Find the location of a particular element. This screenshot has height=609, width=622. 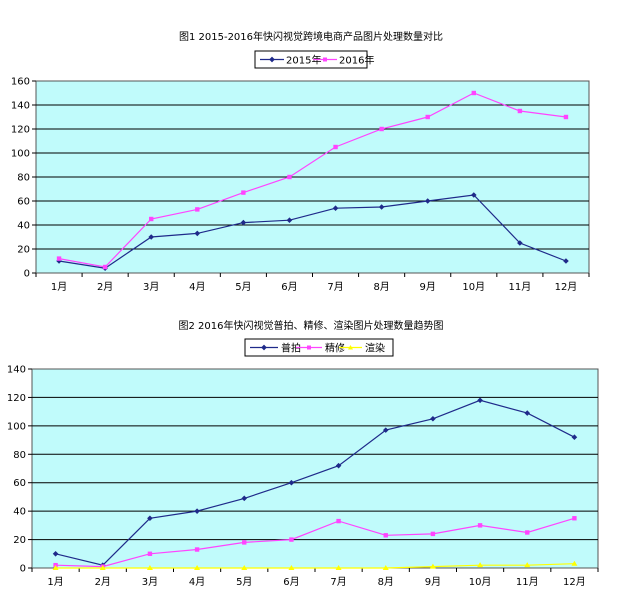

chart-1-y-axis: 0 20 40 60 80 100 120 140 160 is located at coordinates (23, 178).